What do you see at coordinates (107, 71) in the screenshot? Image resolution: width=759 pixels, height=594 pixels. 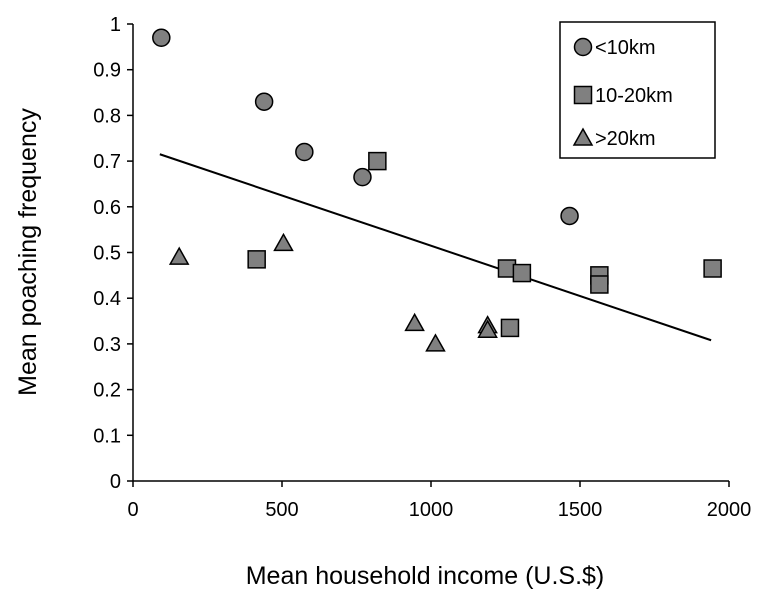 I see `y-tick-label: 0.9` at bounding box center [107, 71].